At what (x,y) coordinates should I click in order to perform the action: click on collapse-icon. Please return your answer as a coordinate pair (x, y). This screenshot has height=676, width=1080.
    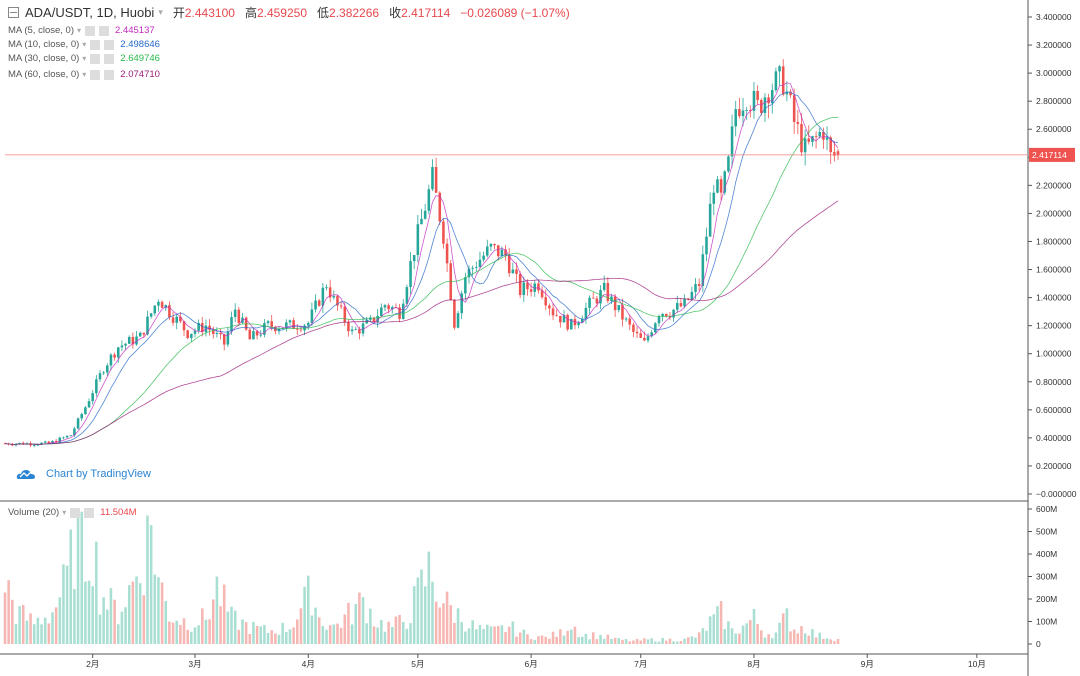
    Looking at the image, I should click on (13, 12).